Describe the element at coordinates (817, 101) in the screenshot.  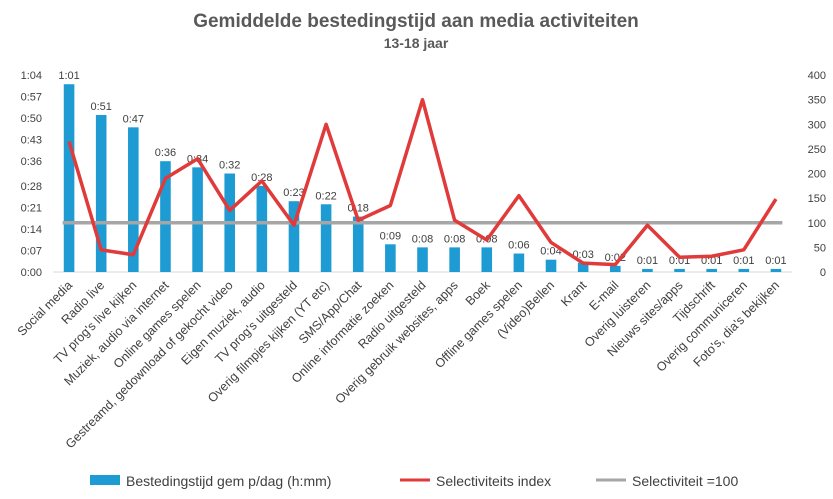
I see `y-right-tick-label: 350` at that location.